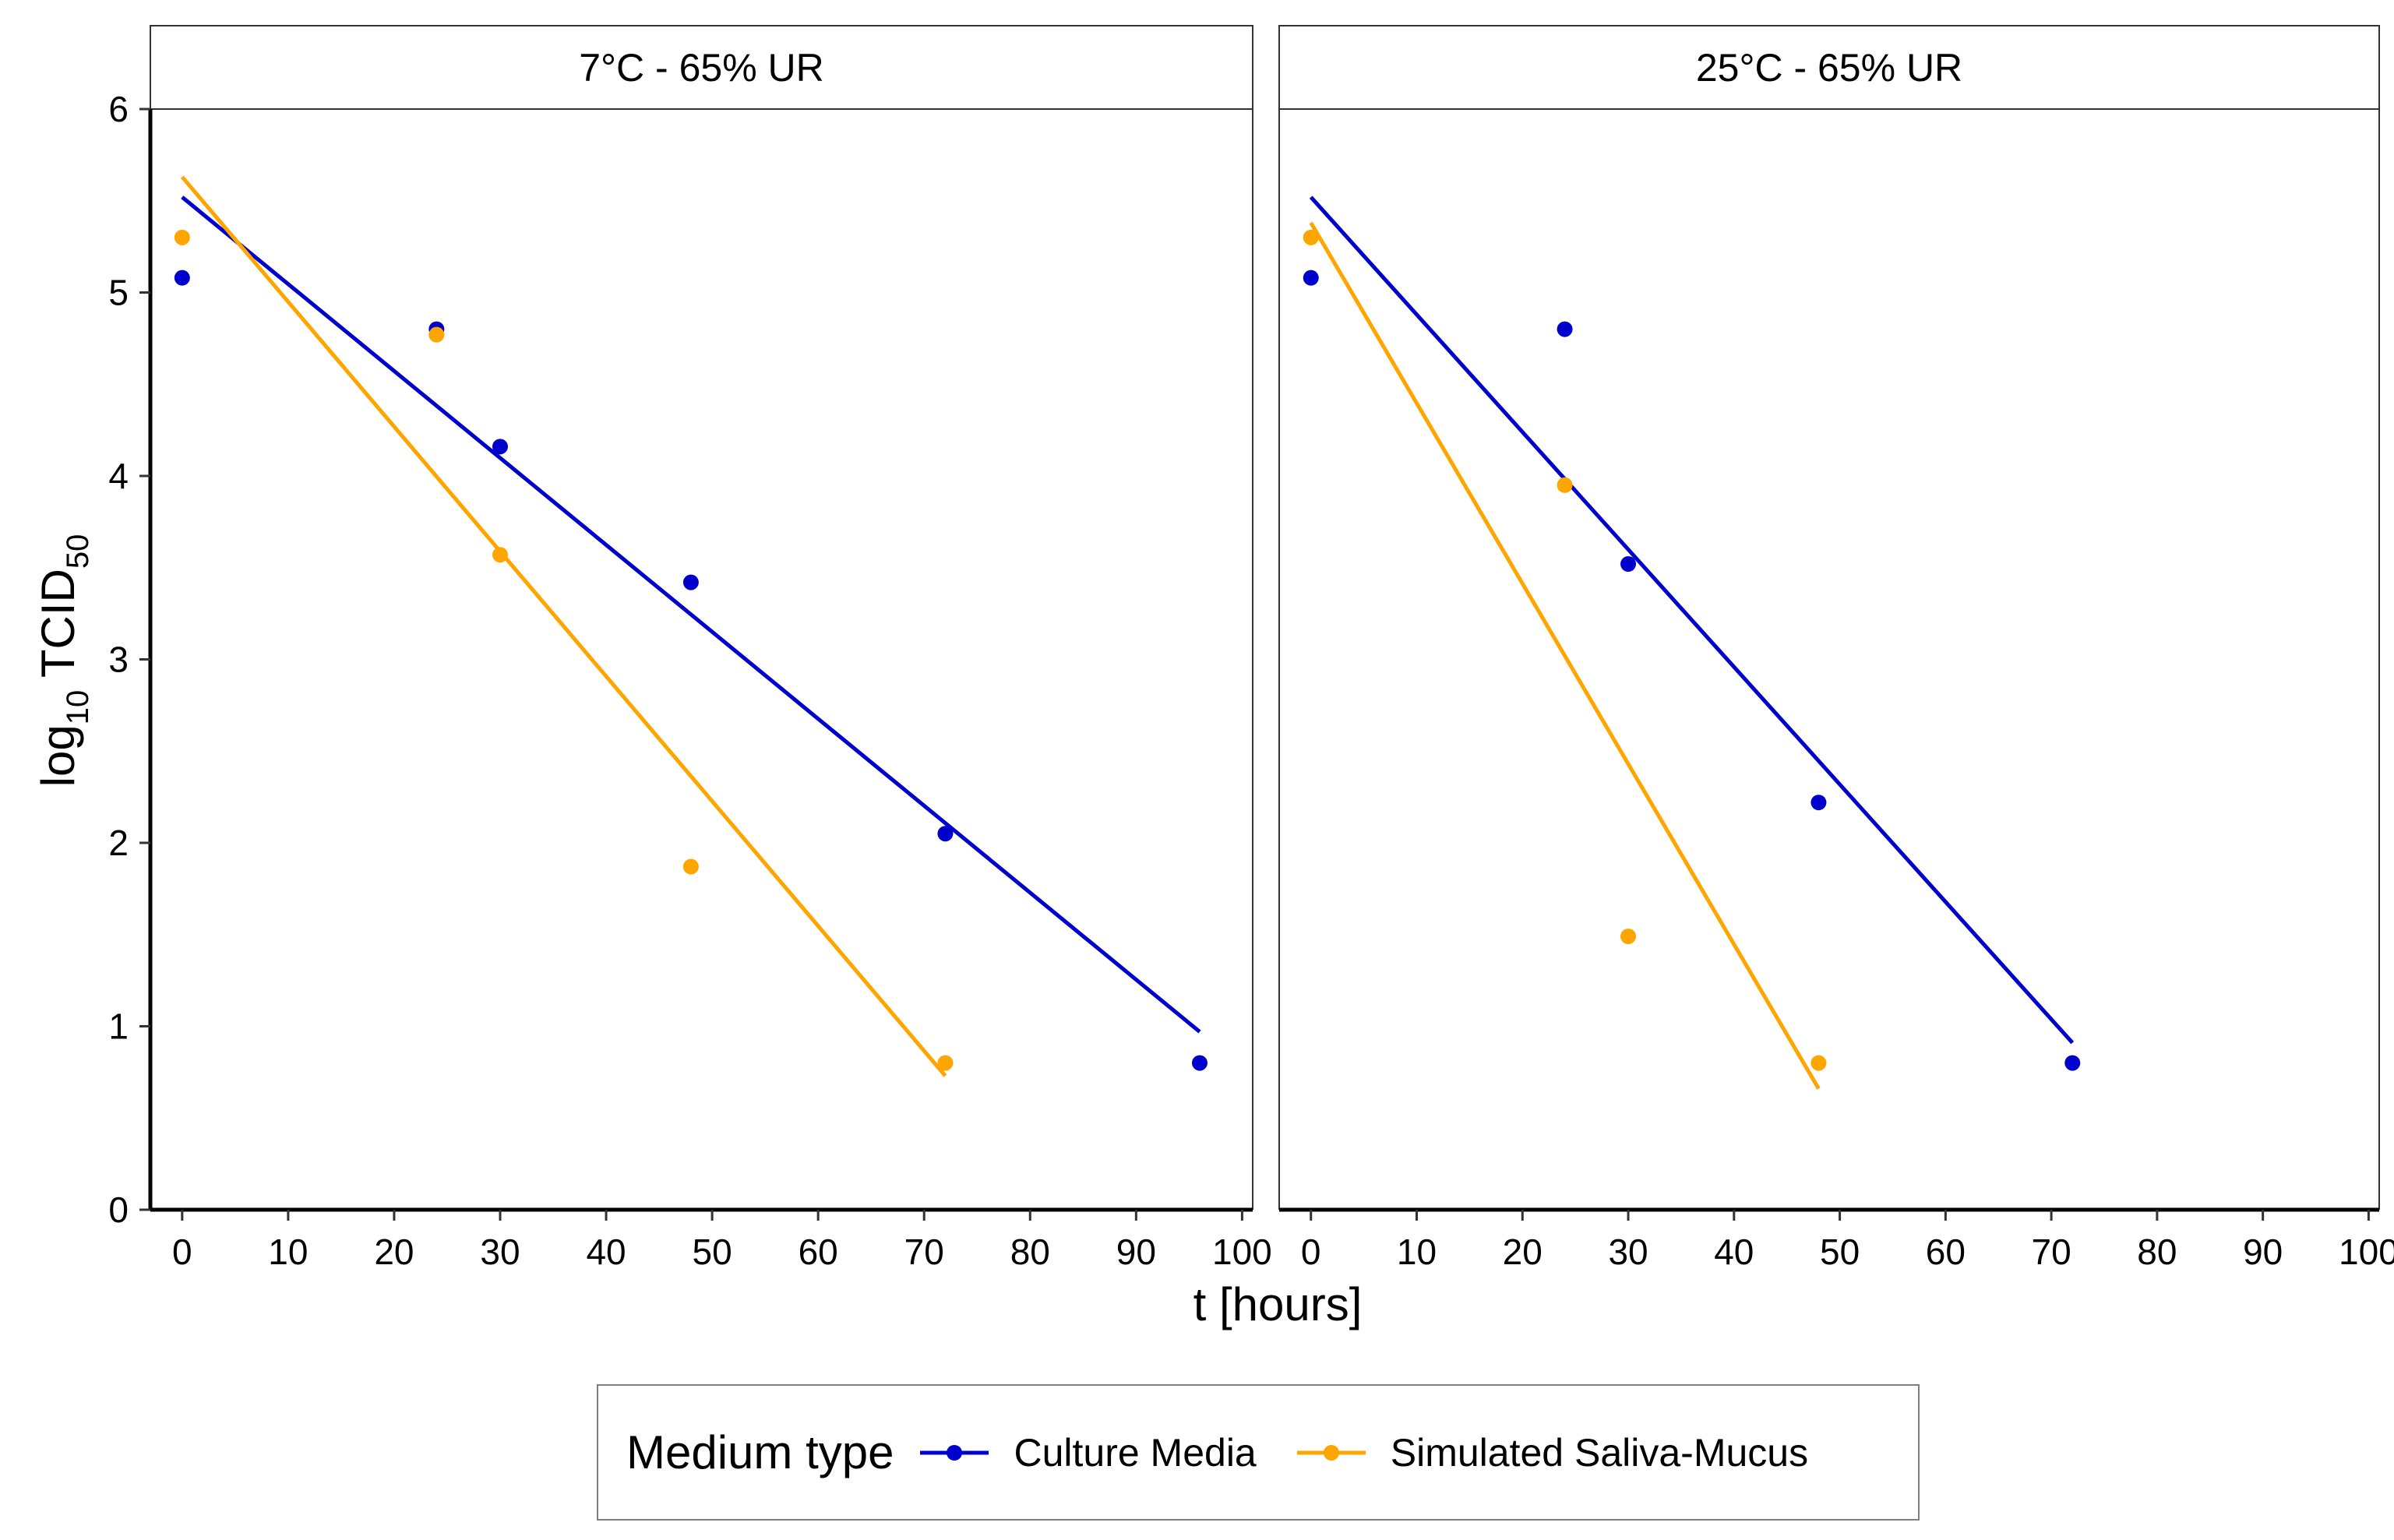  What do you see at coordinates (1331, 1452) in the screenshot?
I see `legend-key-simulated-saliva-mucus` at bounding box center [1331, 1452].